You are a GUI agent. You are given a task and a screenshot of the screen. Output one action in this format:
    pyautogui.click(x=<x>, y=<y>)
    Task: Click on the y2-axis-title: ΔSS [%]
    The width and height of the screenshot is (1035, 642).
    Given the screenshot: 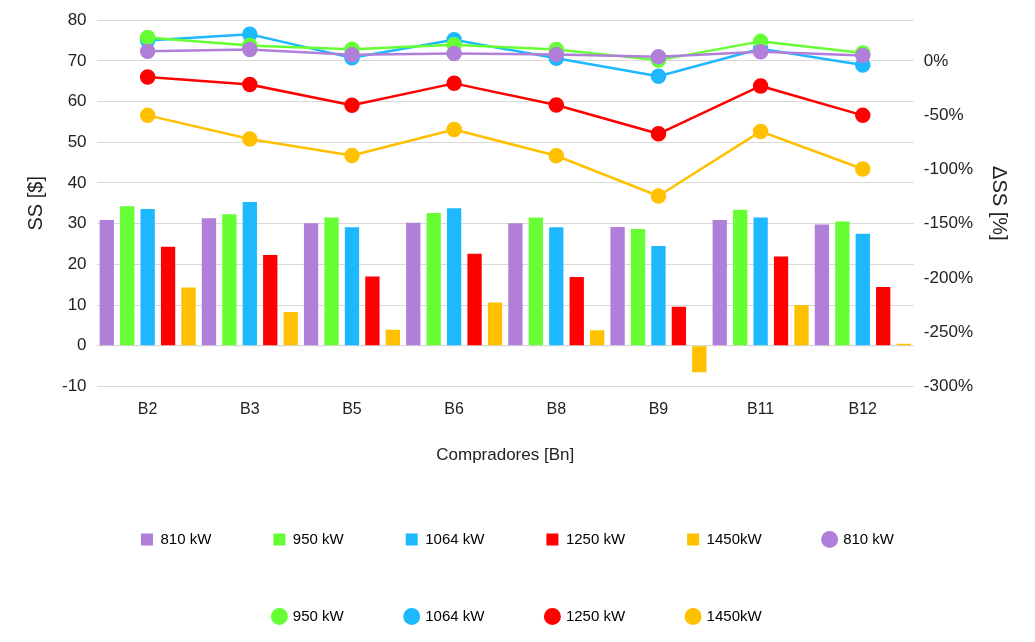 What is the action you would take?
    pyautogui.click(x=1000, y=203)
    